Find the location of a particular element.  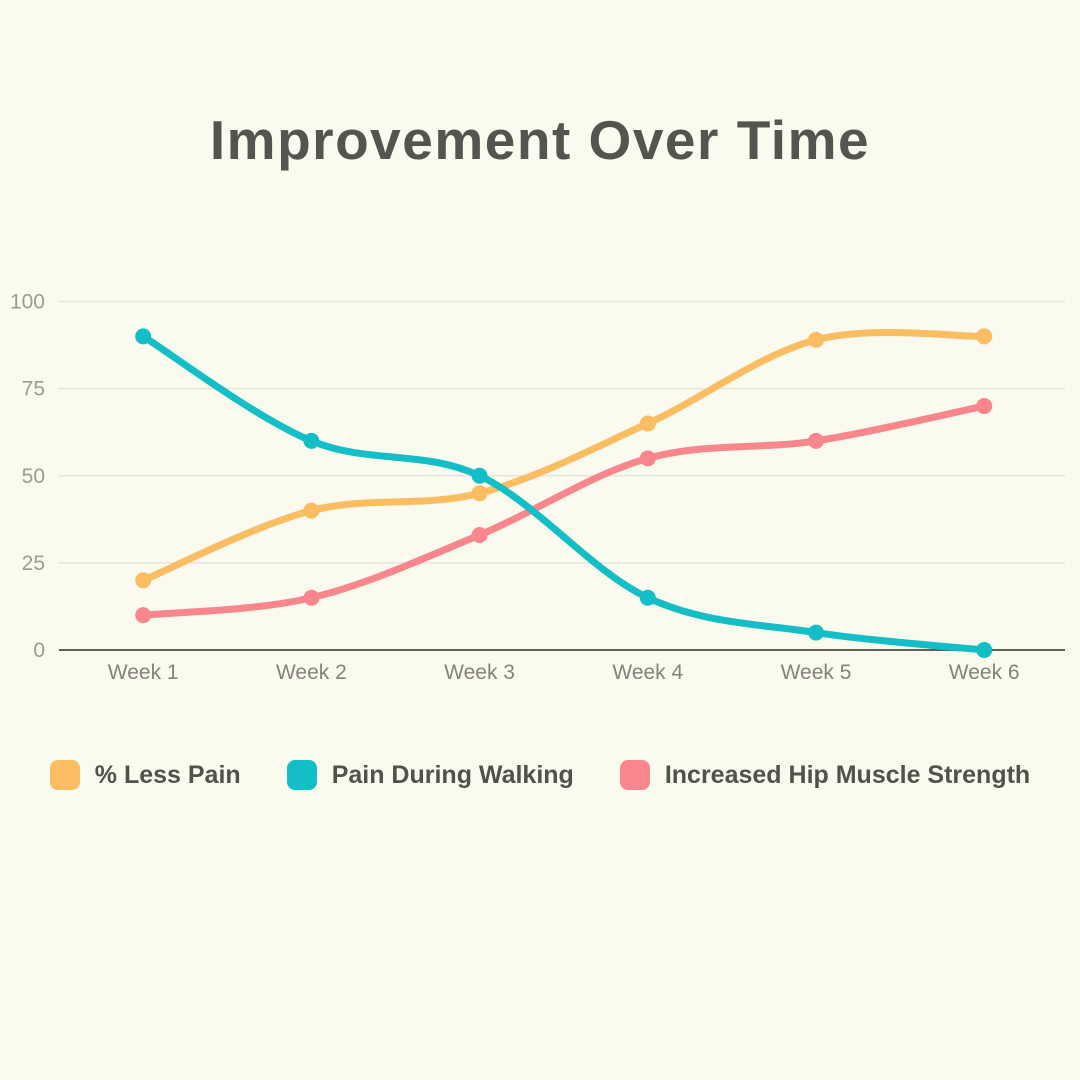

legend-item-pain-walking: Pain During Walking is located at coordinates (430, 775).